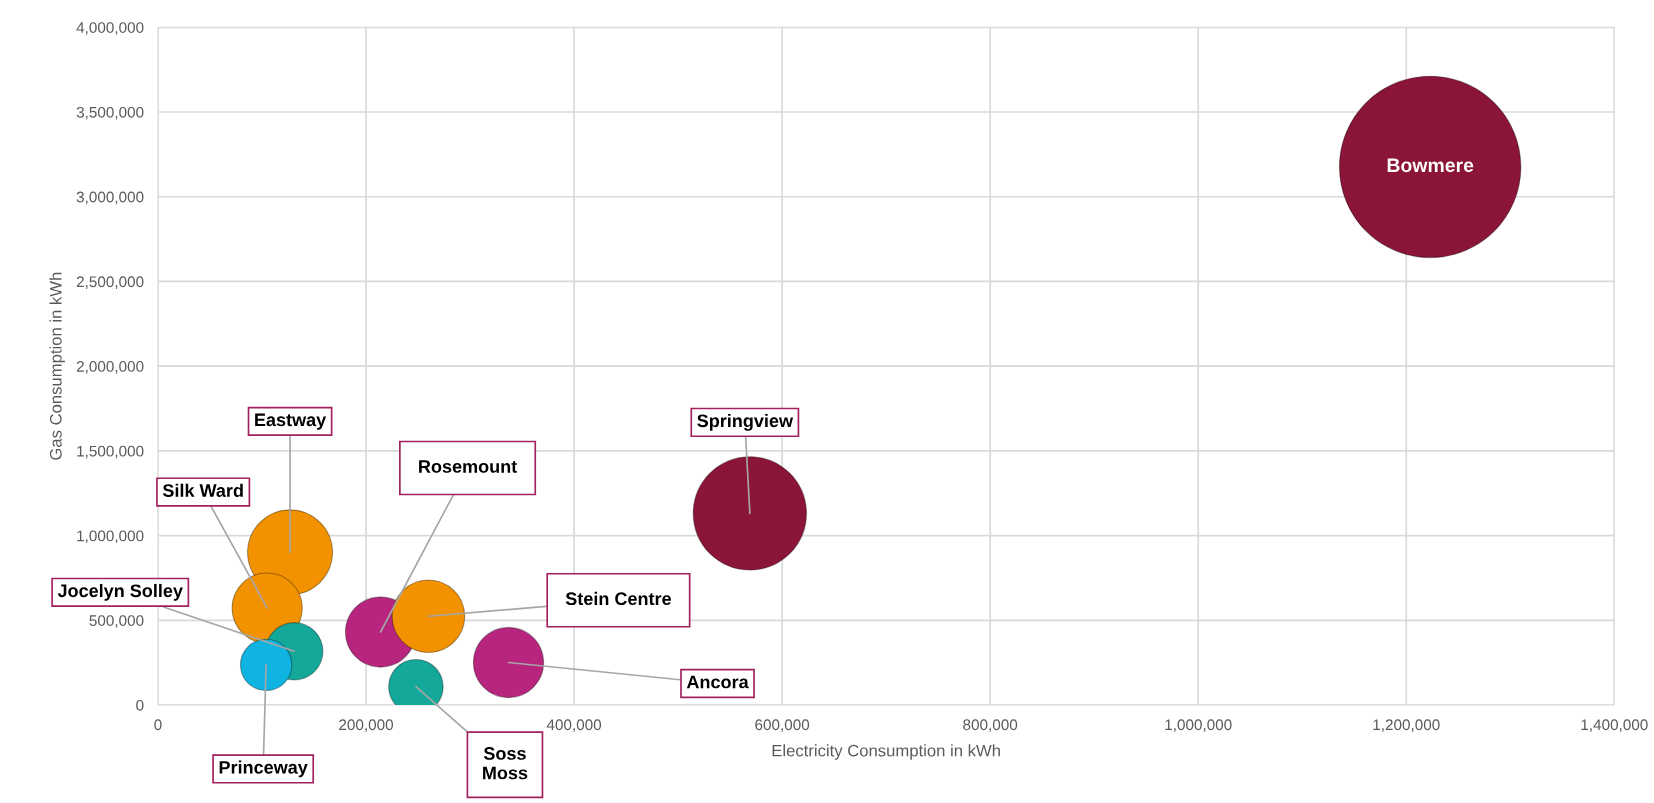 The image size is (1654, 803). What do you see at coordinates (110, 367) in the screenshot?
I see `y-tick-label: 2,000,000` at bounding box center [110, 367].